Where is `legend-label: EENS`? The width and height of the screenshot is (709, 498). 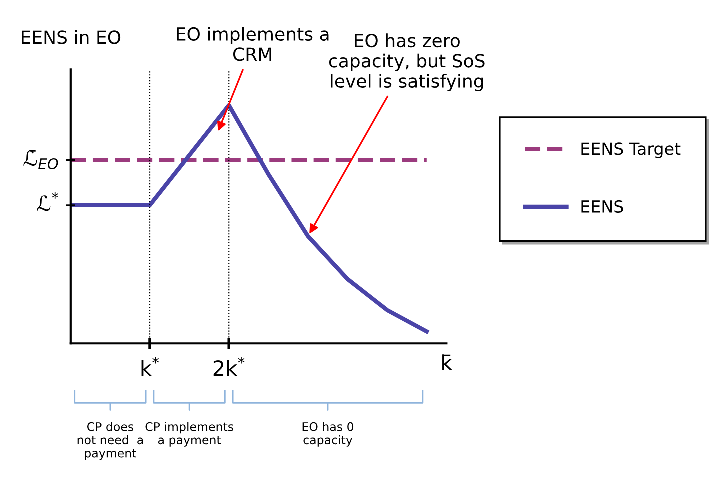 legend-label: EENS is located at coordinates (603, 207).